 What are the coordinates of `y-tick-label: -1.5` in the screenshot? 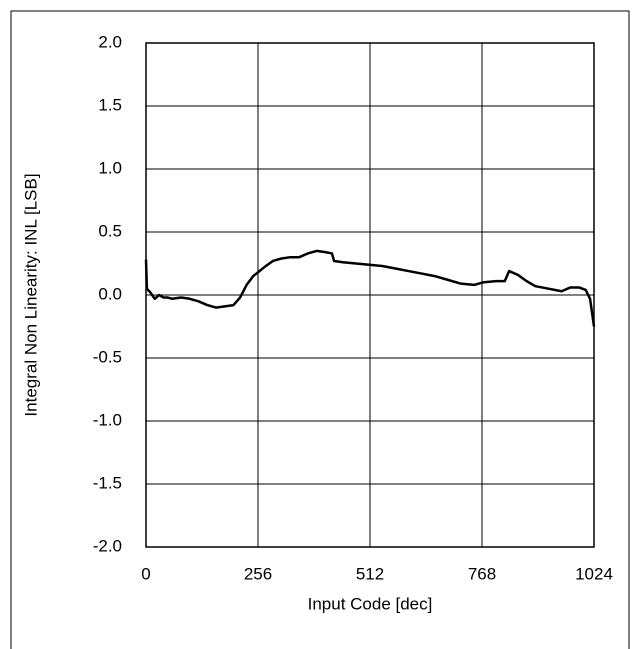 It's located at (107, 482).